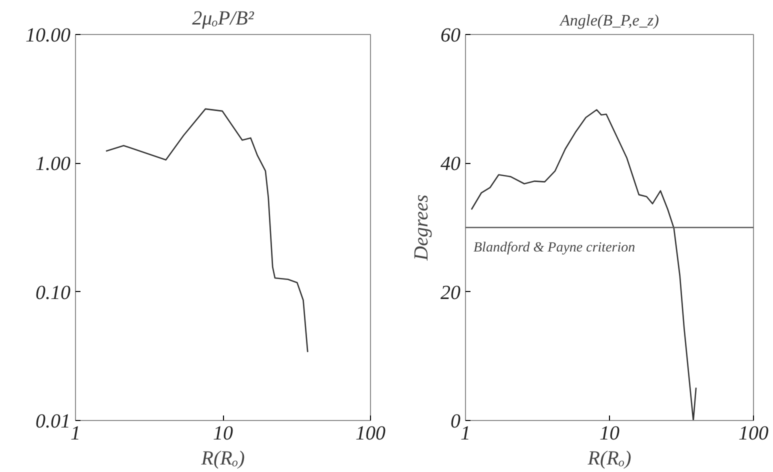  I want to click on y-axis-title: Degrees, so click(421, 228).